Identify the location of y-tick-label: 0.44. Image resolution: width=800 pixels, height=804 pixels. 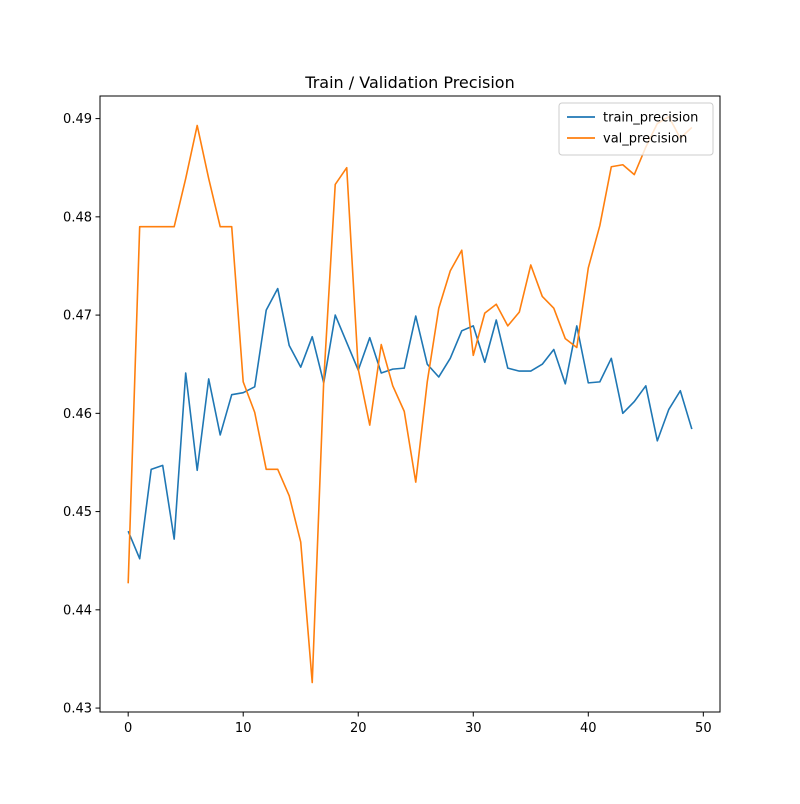
(77, 610).